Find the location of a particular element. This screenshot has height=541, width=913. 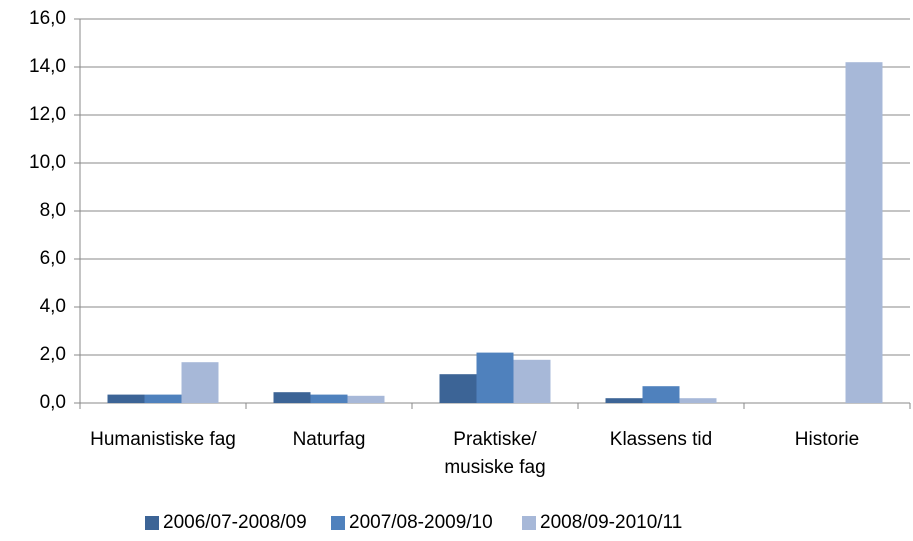

x-tick-label: Naturfag is located at coordinates (329, 439).